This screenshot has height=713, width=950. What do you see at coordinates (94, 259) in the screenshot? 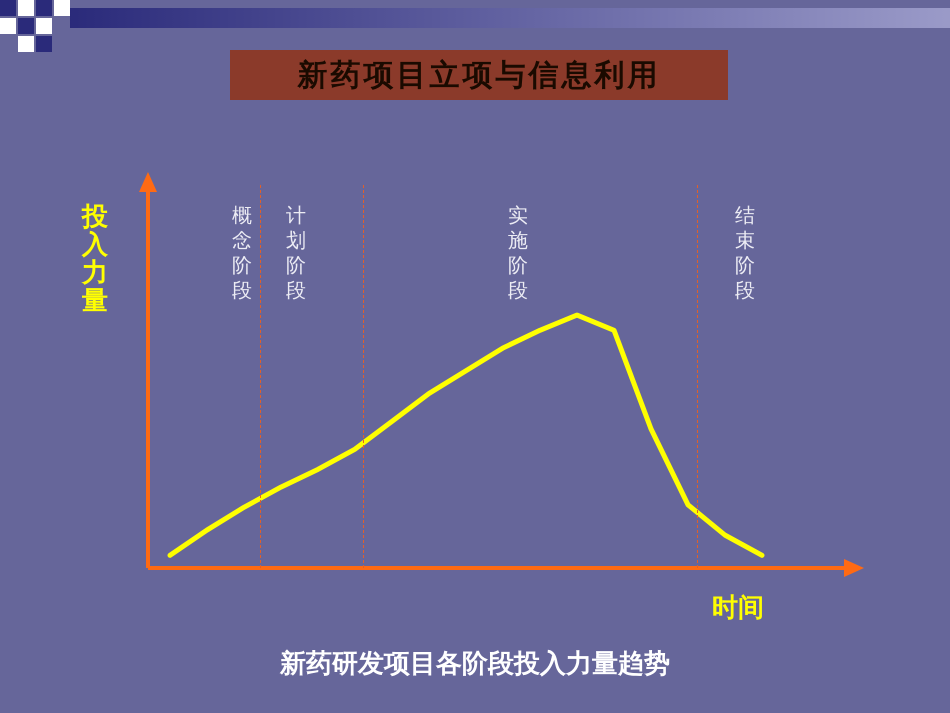
I see `y-axis-title: 投入力量` at bounding box center [94, 259].